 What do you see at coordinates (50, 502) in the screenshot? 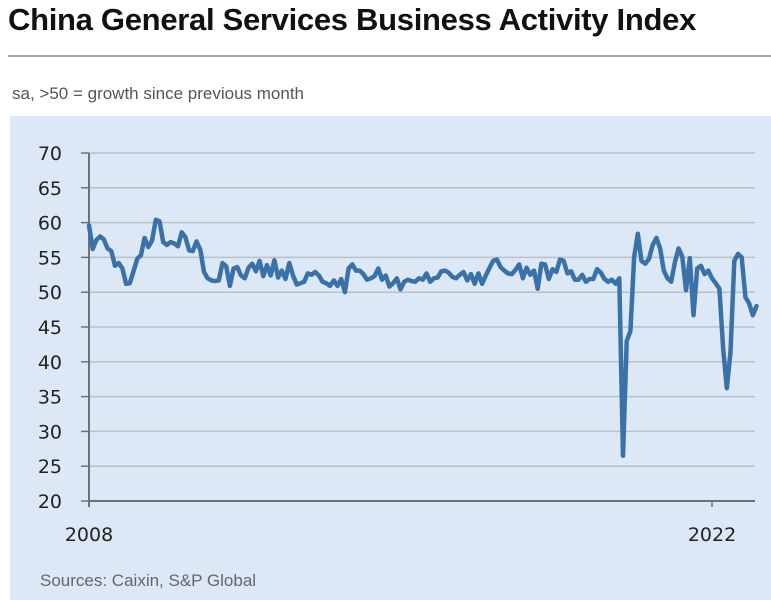
I see `y-tick-label: 20` at bounding box center [50, 502].